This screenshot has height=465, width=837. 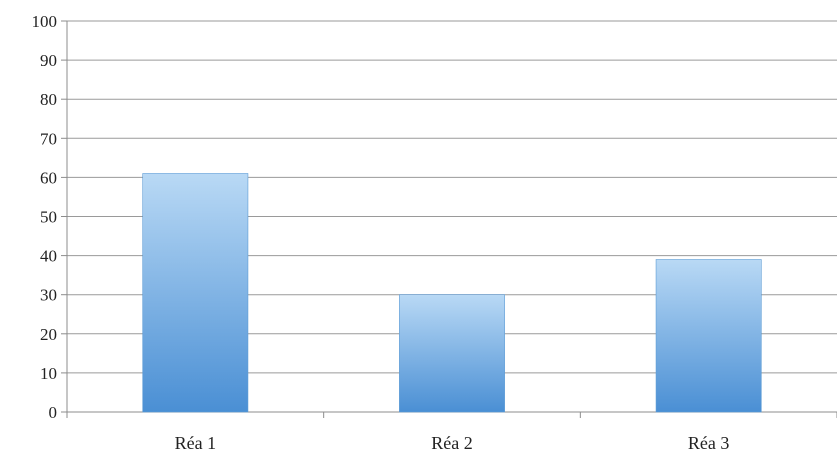 I want to click on x-tick-label: Réa 3, so click(x=708, y=443).